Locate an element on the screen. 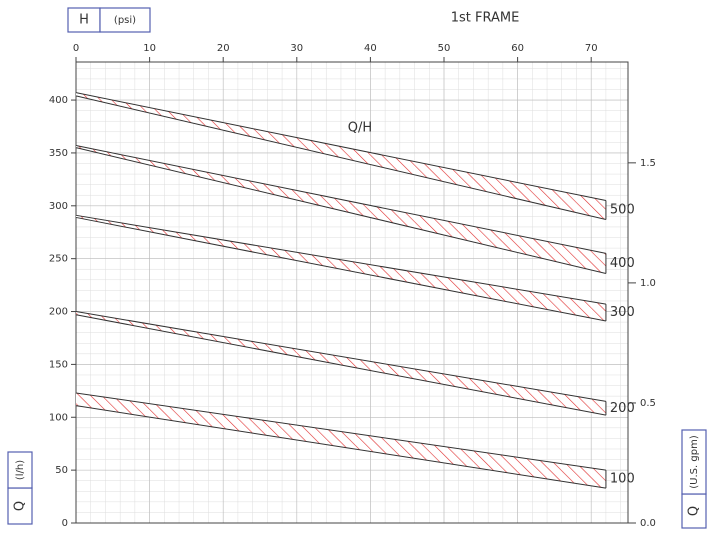 The image size is (716, 536). y2-tick-label: 1.5 is located at coordinates (648, 163).